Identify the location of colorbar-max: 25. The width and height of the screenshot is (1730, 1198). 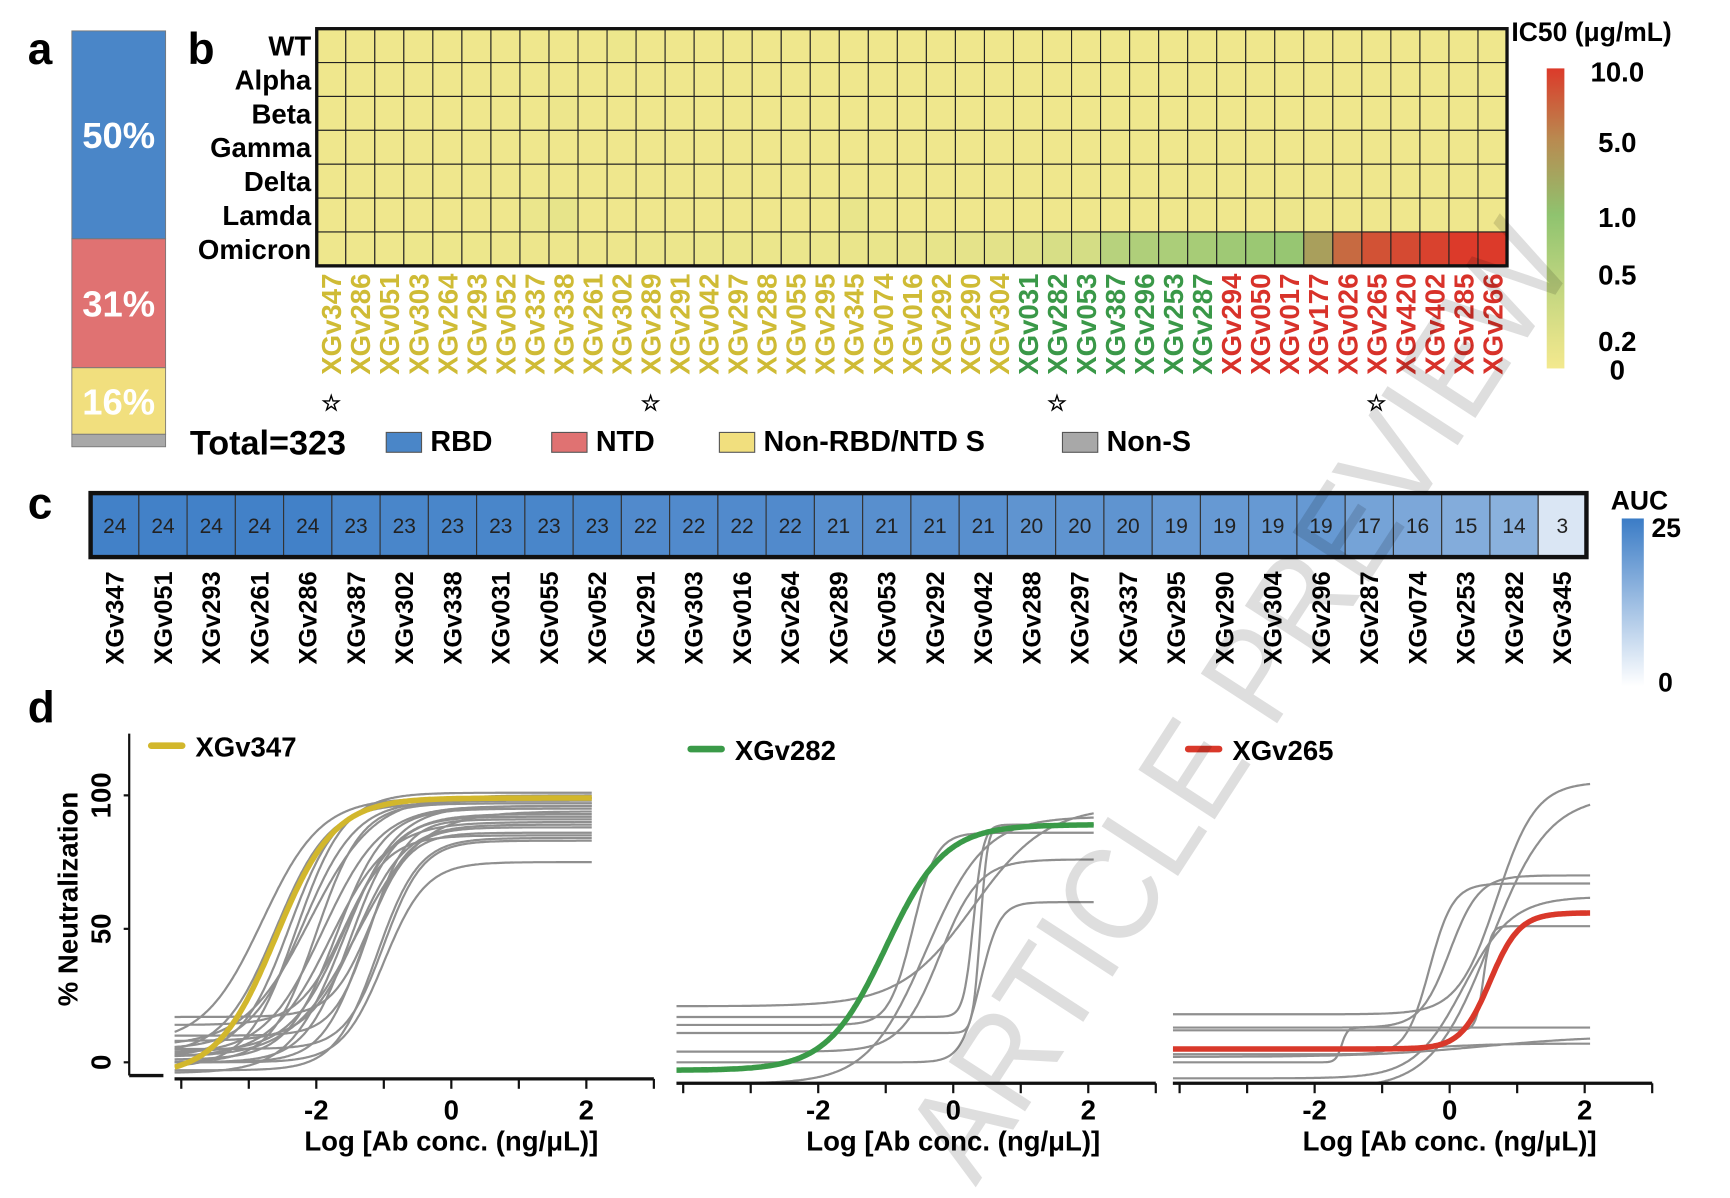
(1666, 528).